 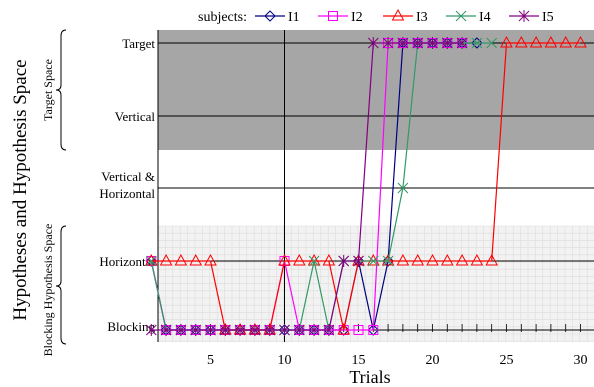 What do you see at coordinates (135, 116) in the screenshot?
I see `y-tick-label: Vertical` at bounding box center [135, 116].